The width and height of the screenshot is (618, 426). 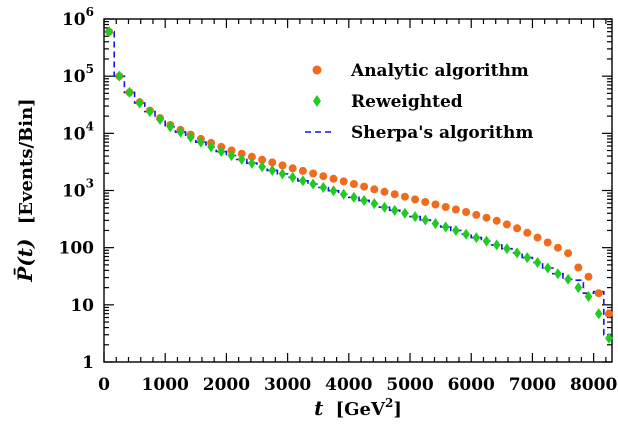 What do you see at coordinates (317, 70) in the screenshot?
I see `legend-marker-analytic` at bounding box center [317, 70].